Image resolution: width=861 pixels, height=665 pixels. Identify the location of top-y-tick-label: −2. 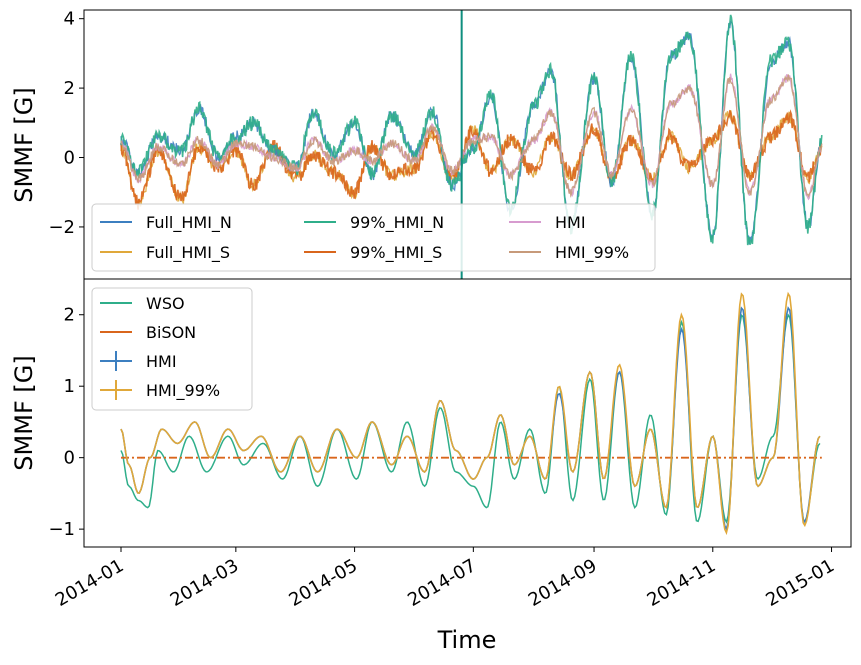
(61, 227).